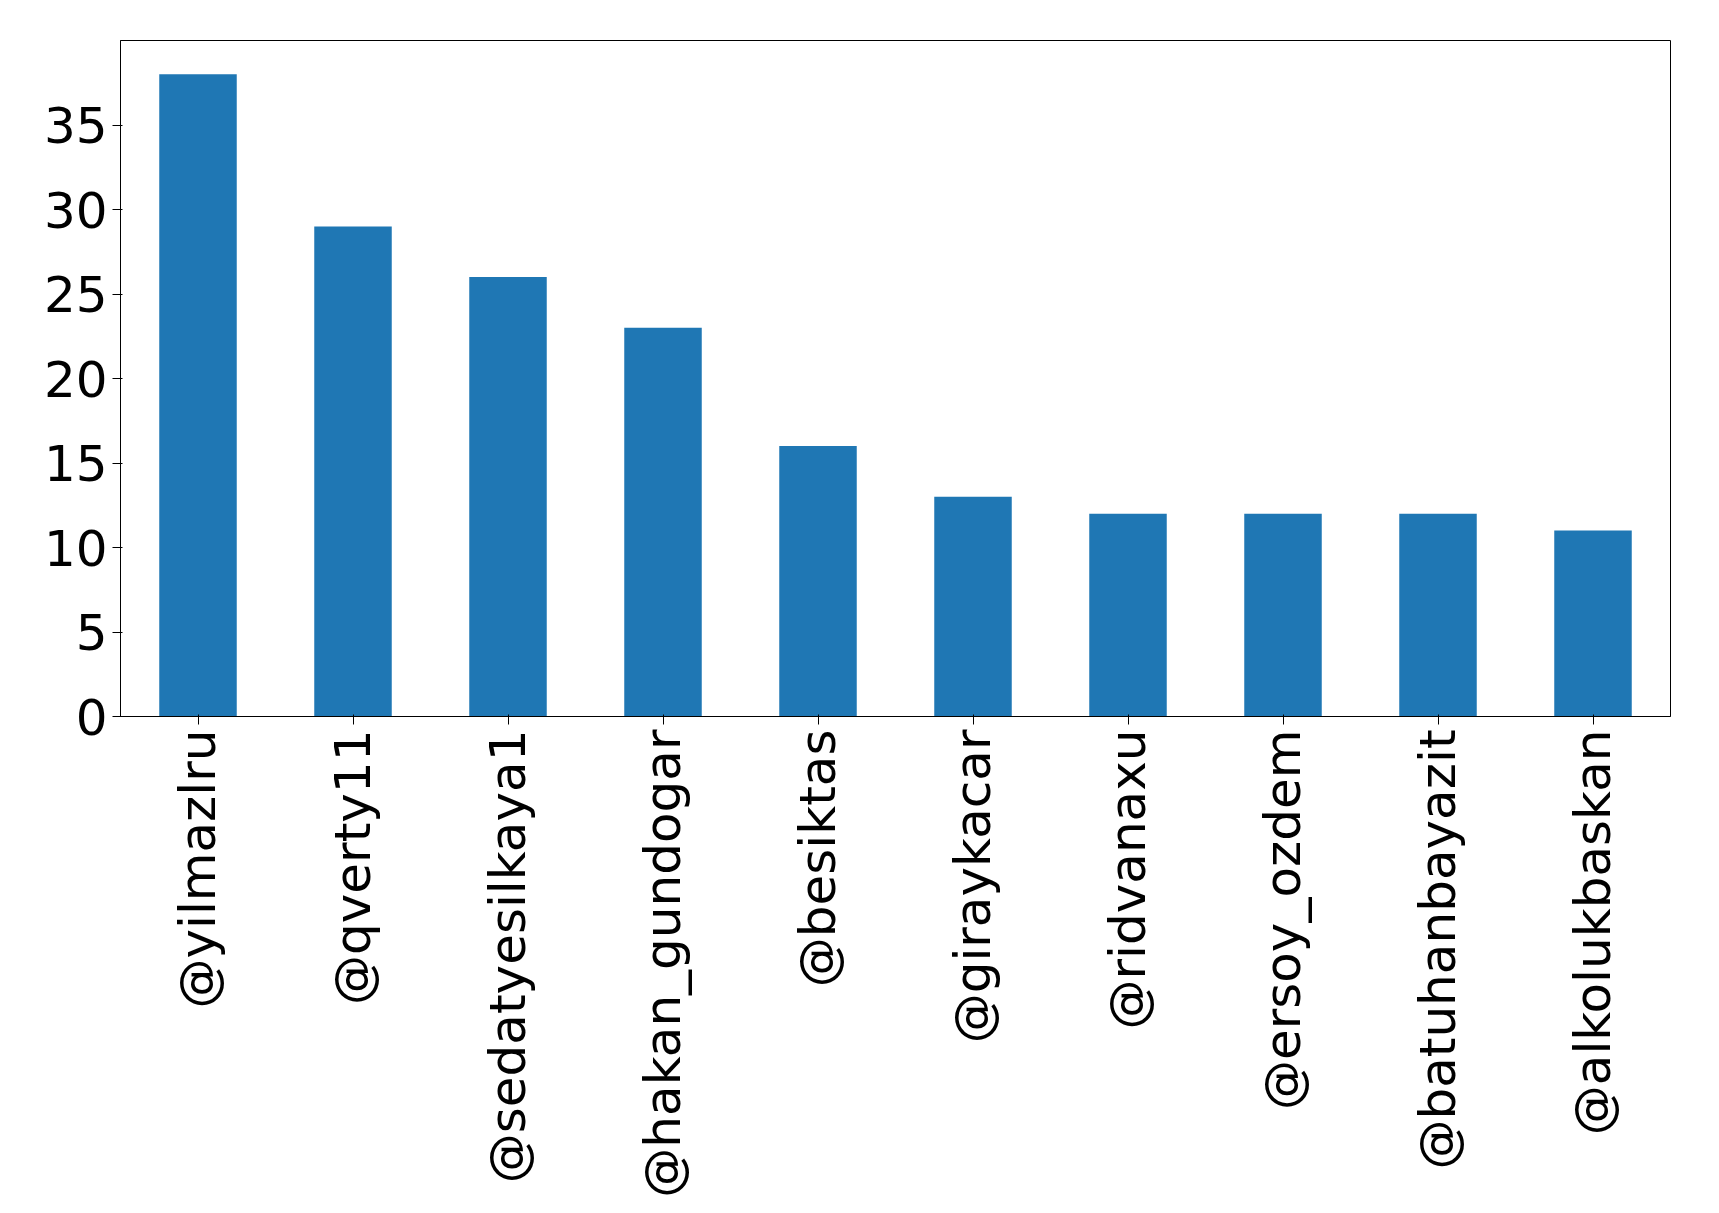 Image resolution: width=1719 pixels, height=1213 pixels. Describe the element at coordinates (508, 956) in the screenshot. I see `x-tick-label: @sedatyesilkaya1` at that location.